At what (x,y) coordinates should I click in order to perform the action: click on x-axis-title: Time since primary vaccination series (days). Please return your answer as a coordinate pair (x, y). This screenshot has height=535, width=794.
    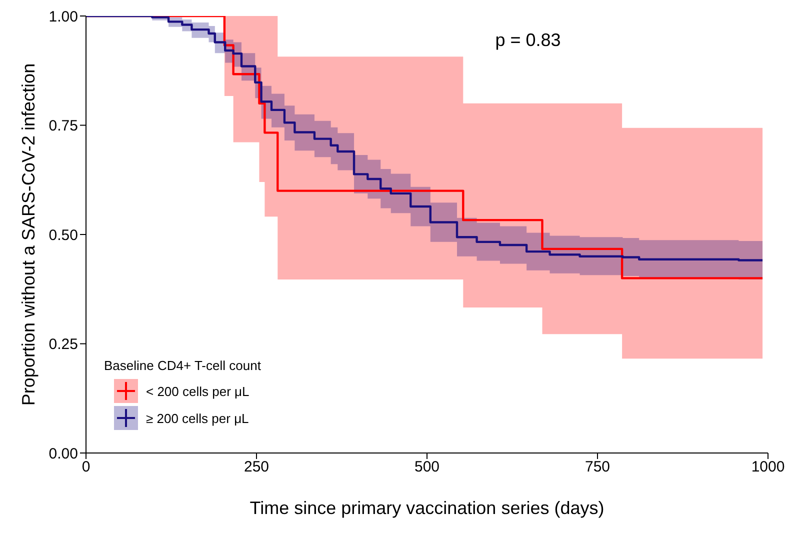
    Looking at the image, I should click on (427, 508).